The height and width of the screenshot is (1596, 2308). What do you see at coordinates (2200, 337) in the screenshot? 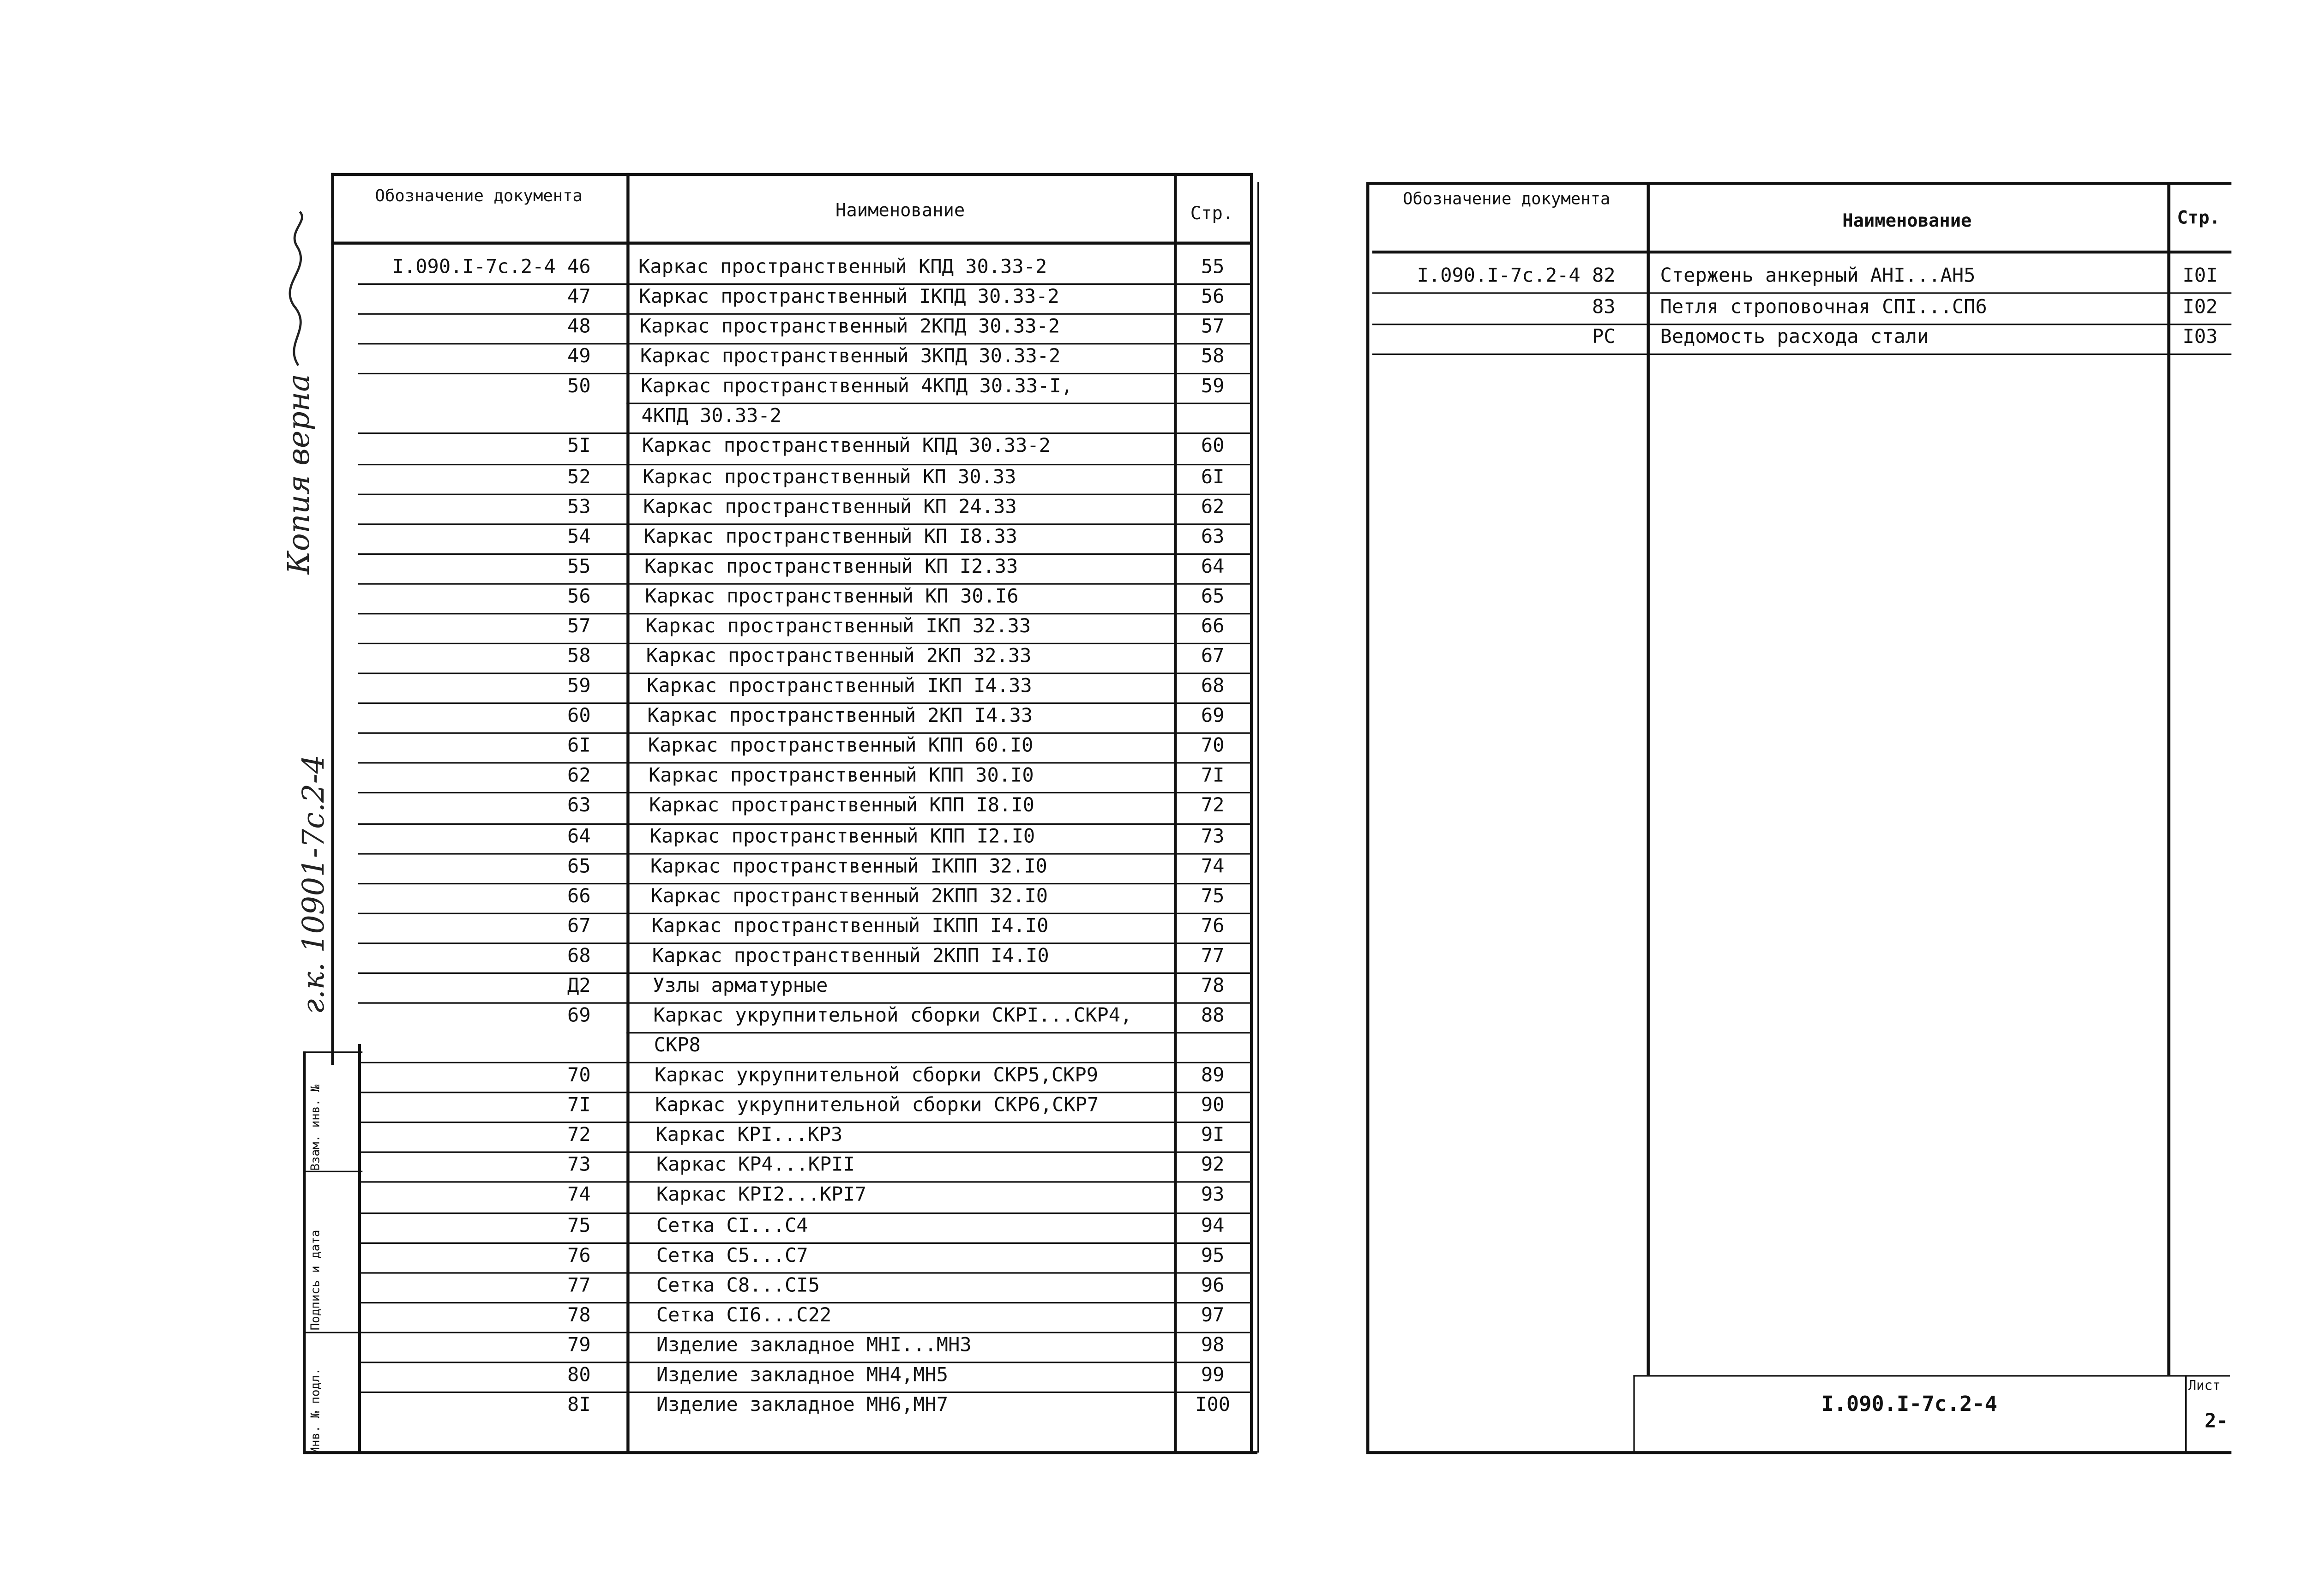
I see `row-page: I03` at bounding box center [2200, 337].